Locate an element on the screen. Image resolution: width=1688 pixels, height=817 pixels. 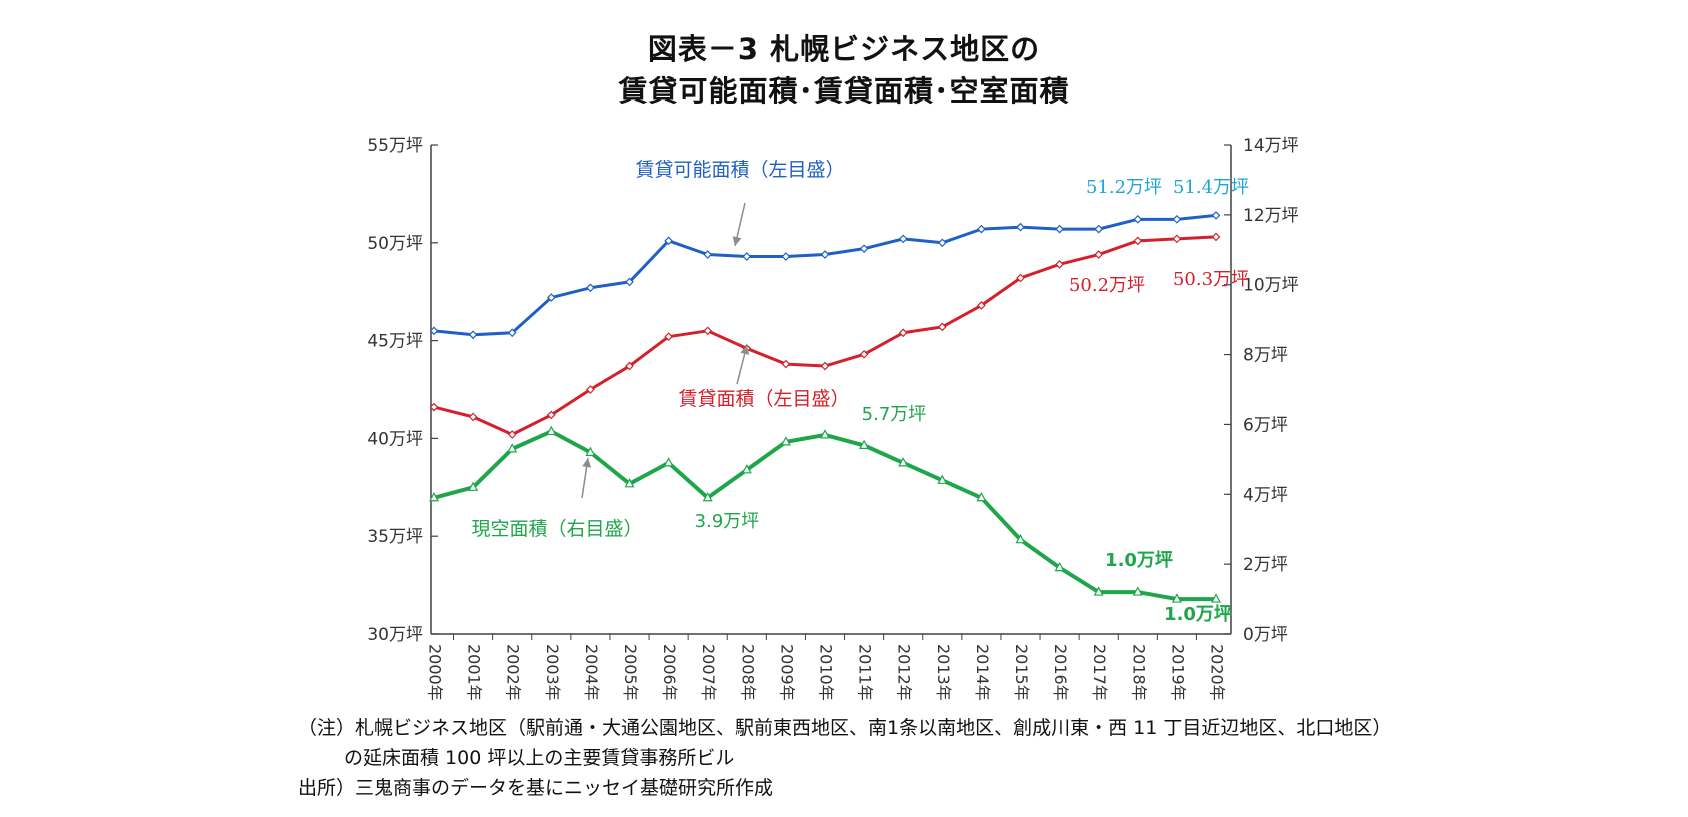
value-label-leased-2020: 50.3万坪 is located at coordinates (1211, 279).